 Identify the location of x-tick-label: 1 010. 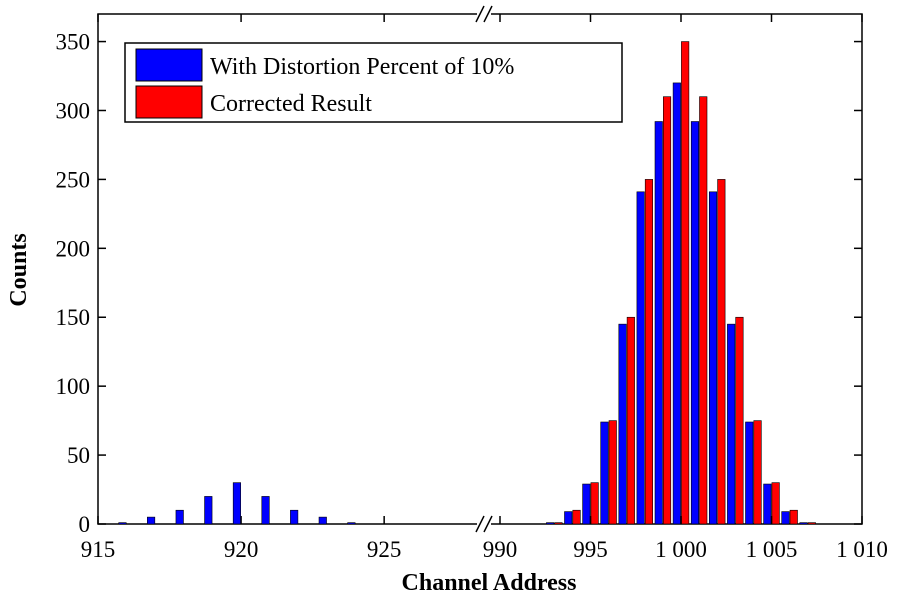
(862, 549).